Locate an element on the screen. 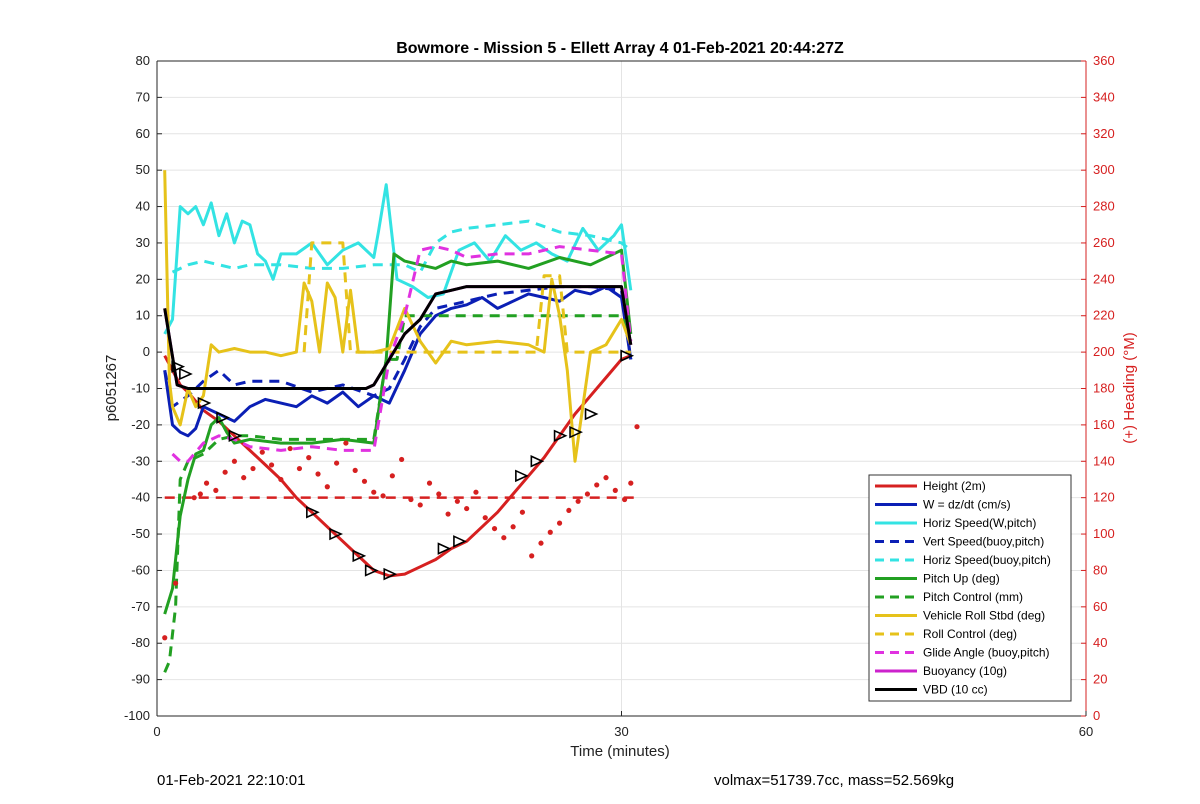  y-tick-label: 80 is located at coordinates (143, 60).